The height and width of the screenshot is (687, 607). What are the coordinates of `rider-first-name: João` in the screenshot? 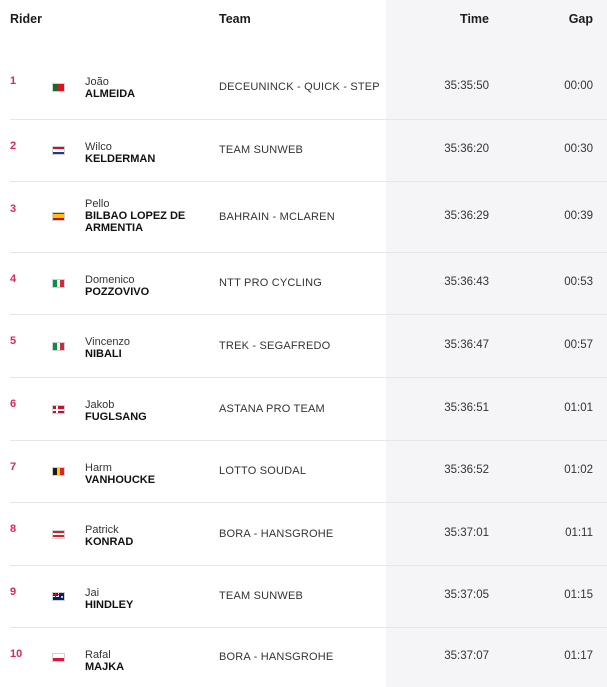 It's located at (97, 82).